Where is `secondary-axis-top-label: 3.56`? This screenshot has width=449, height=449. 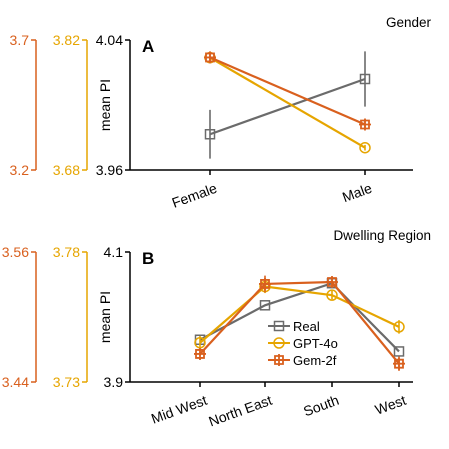 secondary-axis-top-label: 3.56 is located at coordinates (15, 252).